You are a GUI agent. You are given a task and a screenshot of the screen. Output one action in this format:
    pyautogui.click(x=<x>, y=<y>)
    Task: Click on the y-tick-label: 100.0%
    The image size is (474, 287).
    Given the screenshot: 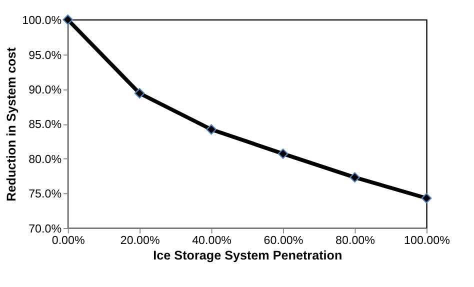 What is the action you would take?
    pyautogui.click(x=42, y=21)
    